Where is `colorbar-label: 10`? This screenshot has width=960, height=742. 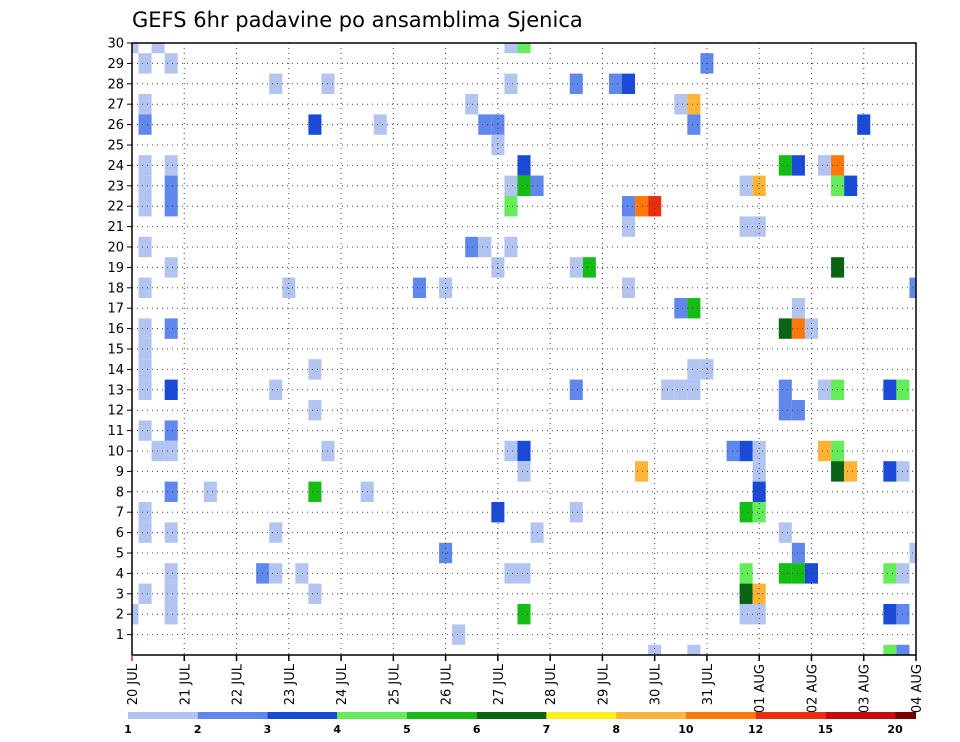
colorbar-label: 10 is located at coordinates (686, 729).